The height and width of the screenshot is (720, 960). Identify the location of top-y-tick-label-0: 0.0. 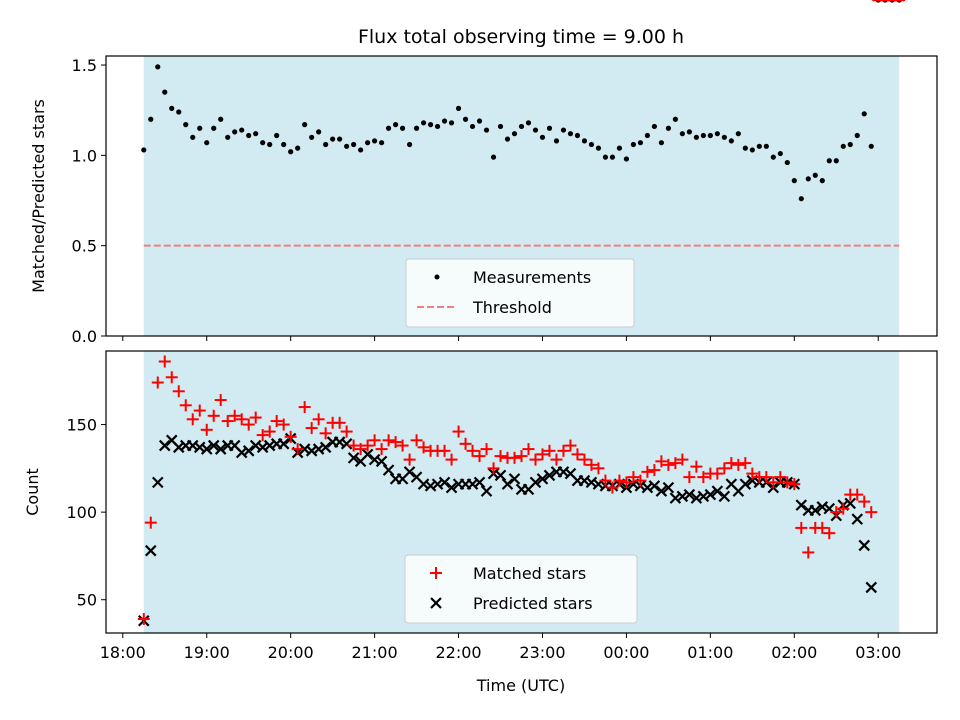
(84, 336).